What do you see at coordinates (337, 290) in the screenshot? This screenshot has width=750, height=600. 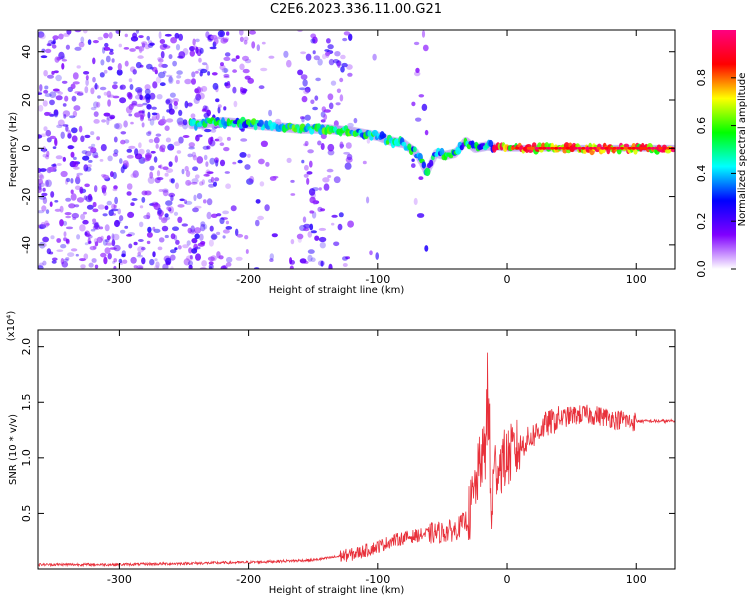 I see `top-x-axis-label: Height of straight line (km)` at bounding box center [337, 290].